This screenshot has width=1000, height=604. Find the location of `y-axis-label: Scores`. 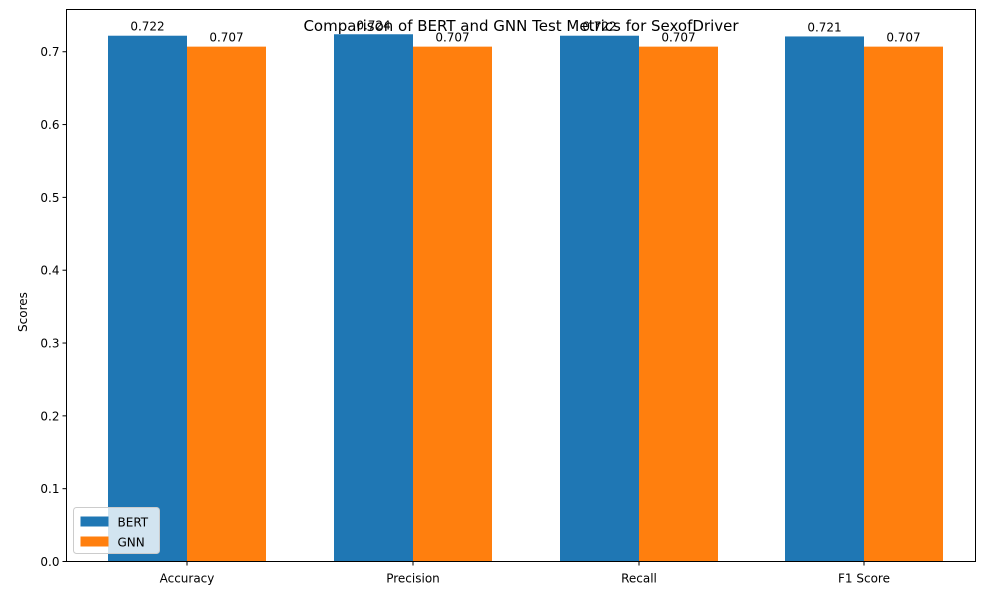

y-axis-label: Scores is located at coordinates (23, 312).